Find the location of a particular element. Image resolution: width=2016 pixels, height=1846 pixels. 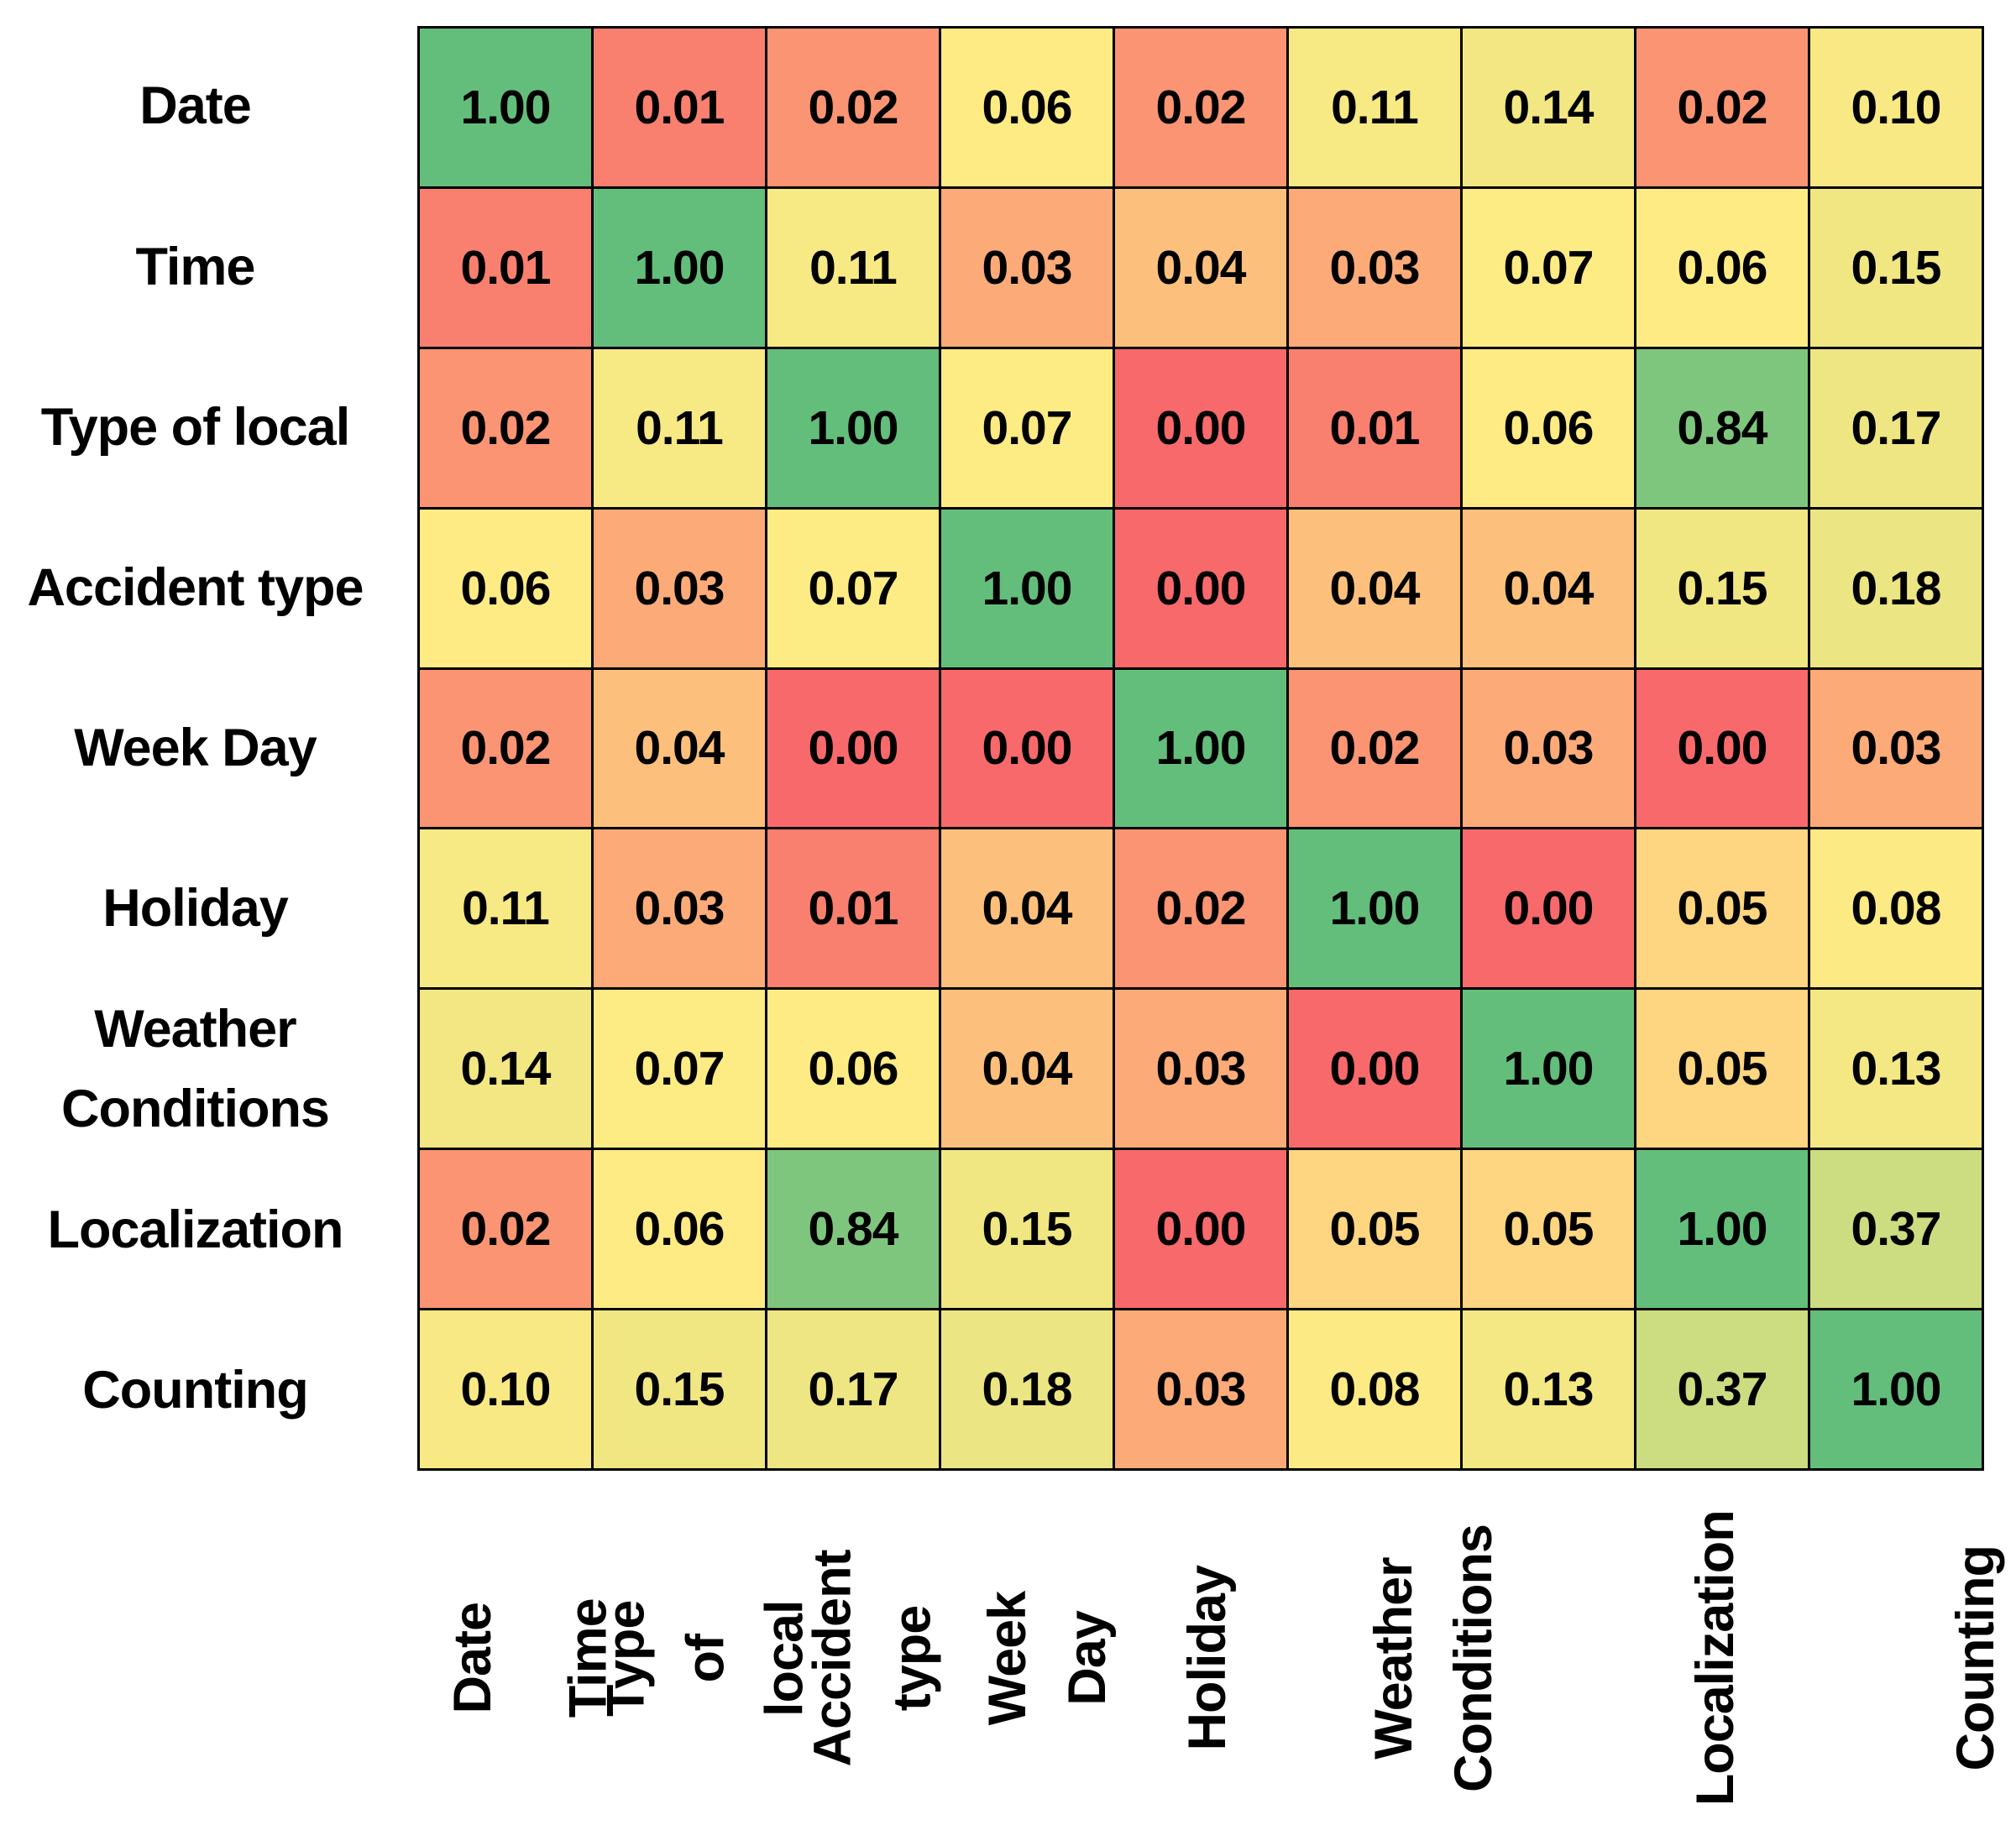

col-label: Holiday is located at coordinates (1207, 1658).